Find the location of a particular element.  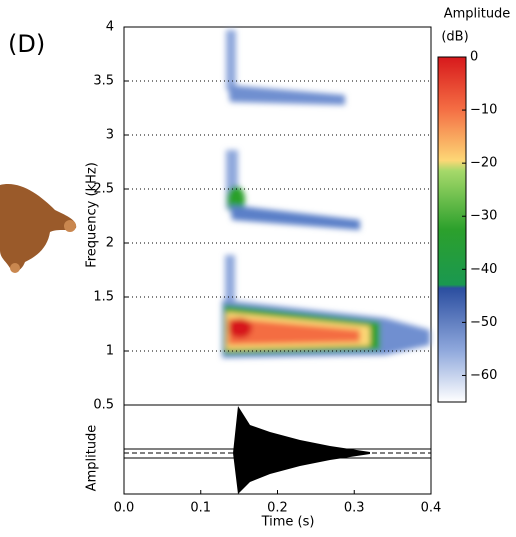

x-tick-label: 0.3 is located at coordinates (354, 508).